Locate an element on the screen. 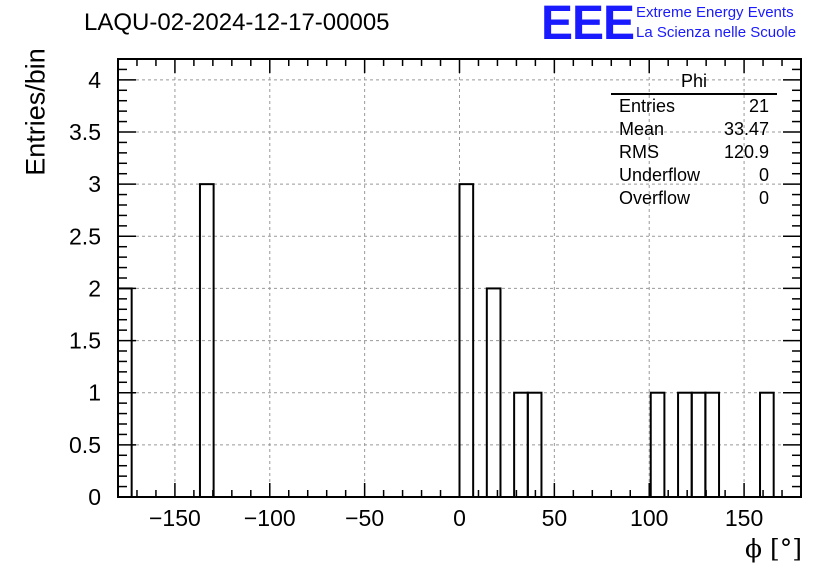 This screenshot has width=836, height=572. stats-label: Underflow is located at coordinates (660, 175).